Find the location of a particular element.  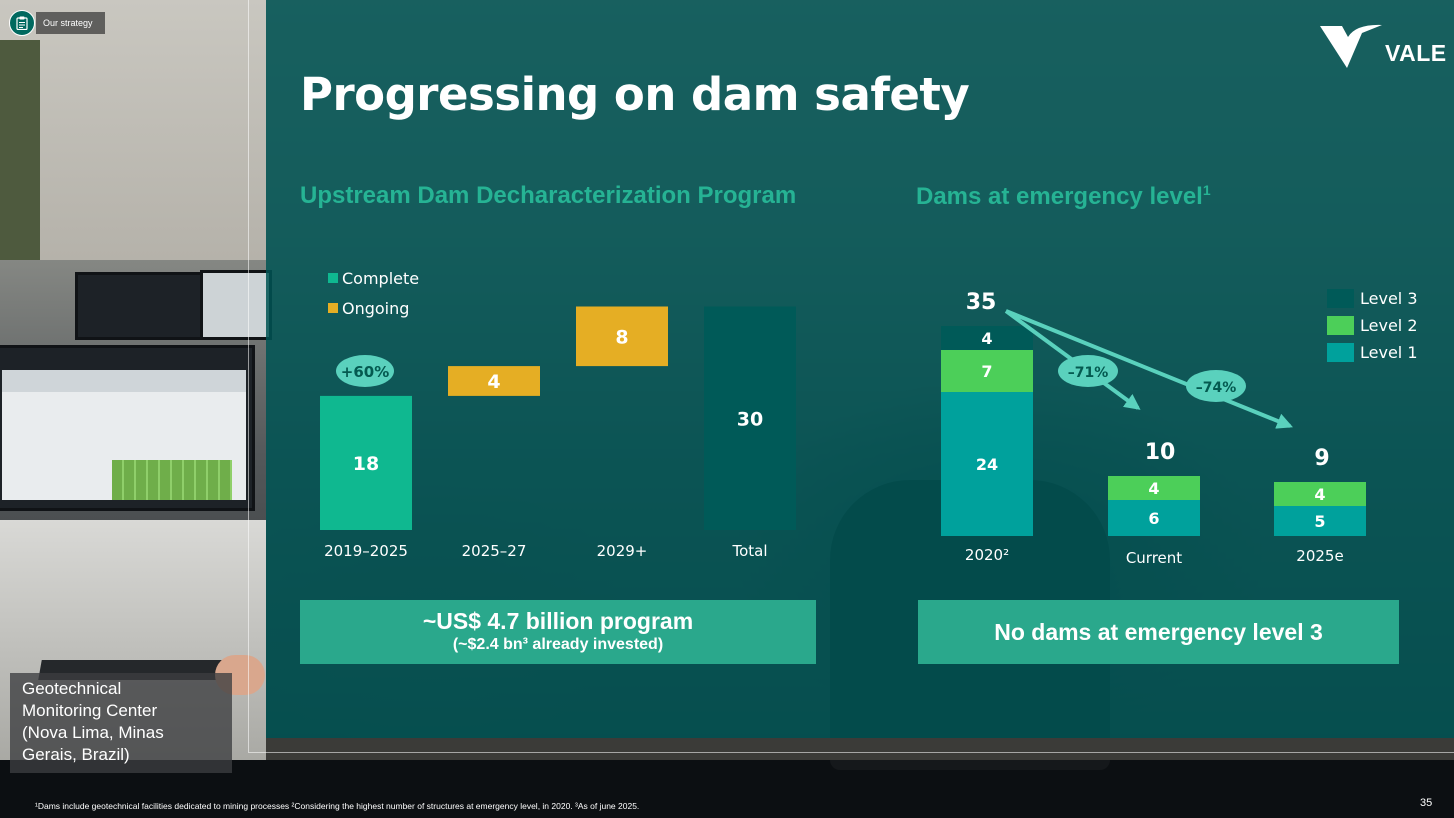

stack-total-label: 10 is located at coordinates (1160, 452).